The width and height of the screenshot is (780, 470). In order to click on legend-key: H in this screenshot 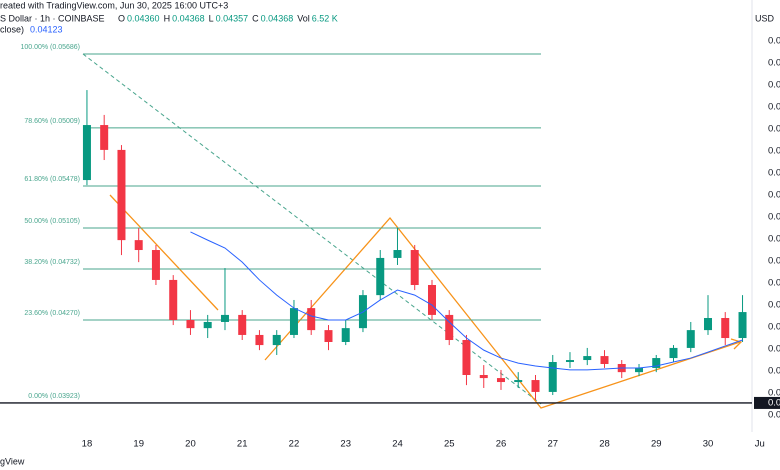, I will do `click(167, 18)`.